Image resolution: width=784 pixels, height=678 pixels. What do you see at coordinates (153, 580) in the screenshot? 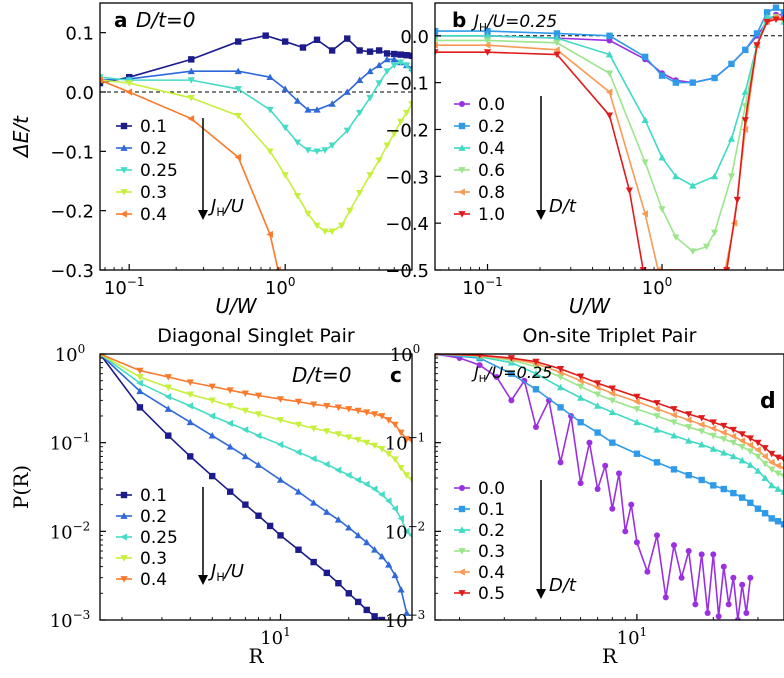
I see `legend-label: 0.4` at bounding box center [153, 580].